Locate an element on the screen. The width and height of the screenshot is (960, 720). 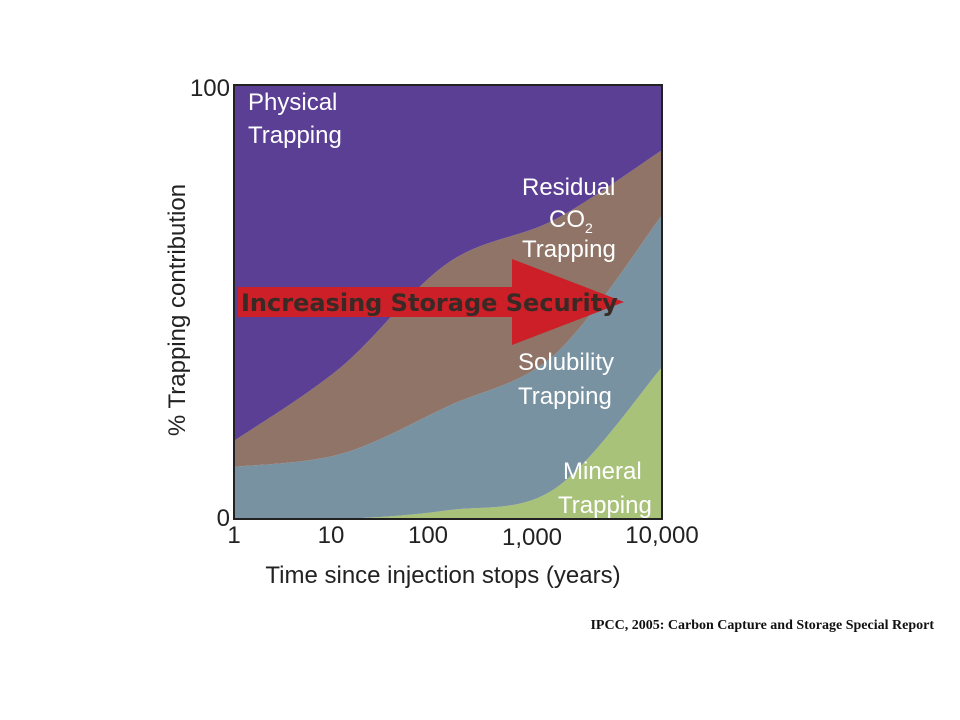
storage-security-arrow: Increasing Storage Security is located at coordinates (431, 302).